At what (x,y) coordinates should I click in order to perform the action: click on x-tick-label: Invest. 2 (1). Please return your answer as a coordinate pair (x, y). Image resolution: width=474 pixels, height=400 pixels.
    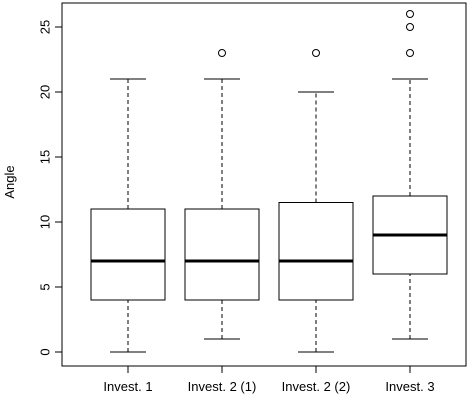
    Looking at the image, I should click on (222, 386).